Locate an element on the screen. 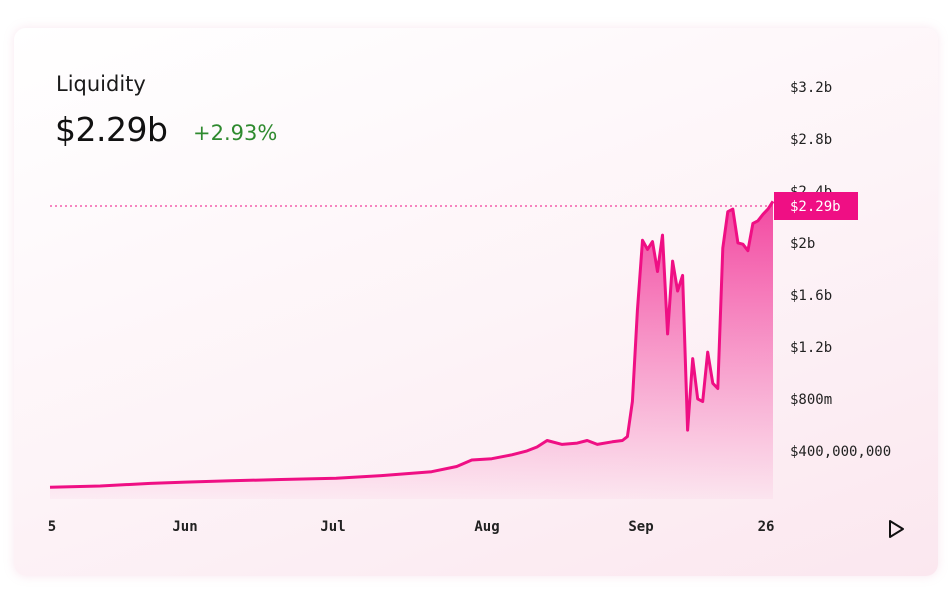  y-tick-label: $3.2b is located at coordinates (811, 88).